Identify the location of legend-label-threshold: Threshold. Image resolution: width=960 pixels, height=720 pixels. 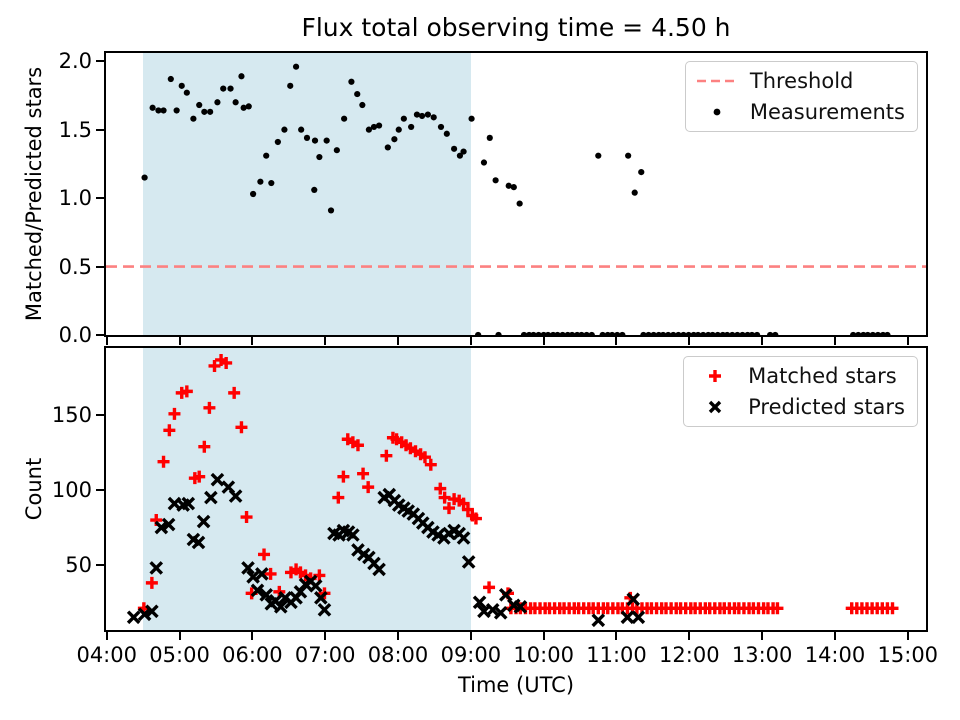
(801, 81).